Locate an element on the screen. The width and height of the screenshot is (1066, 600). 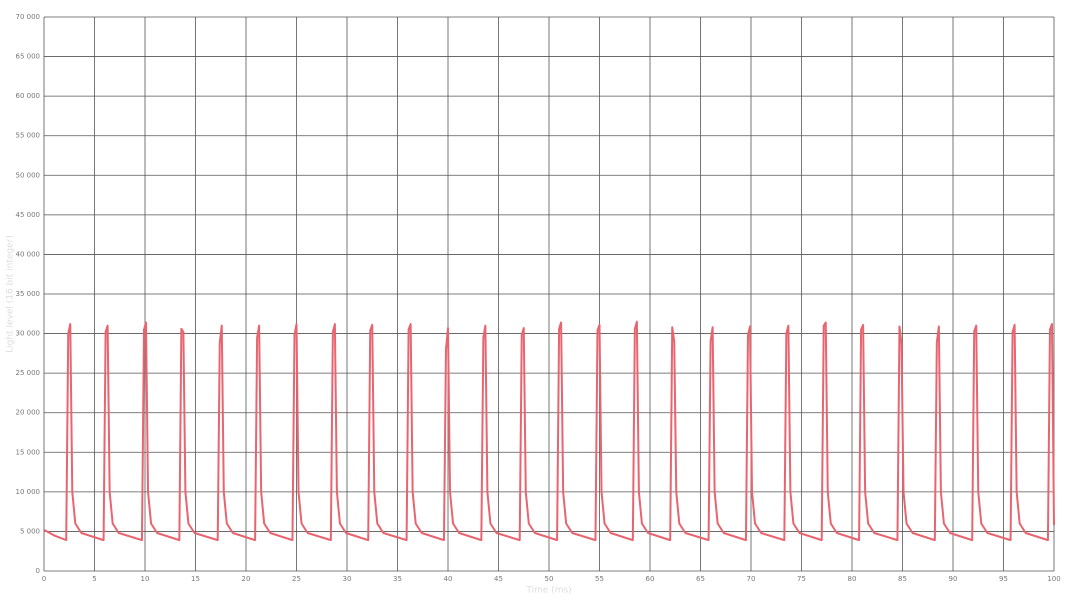
x-tick-label: 55 is located at coordinates (599, 579).